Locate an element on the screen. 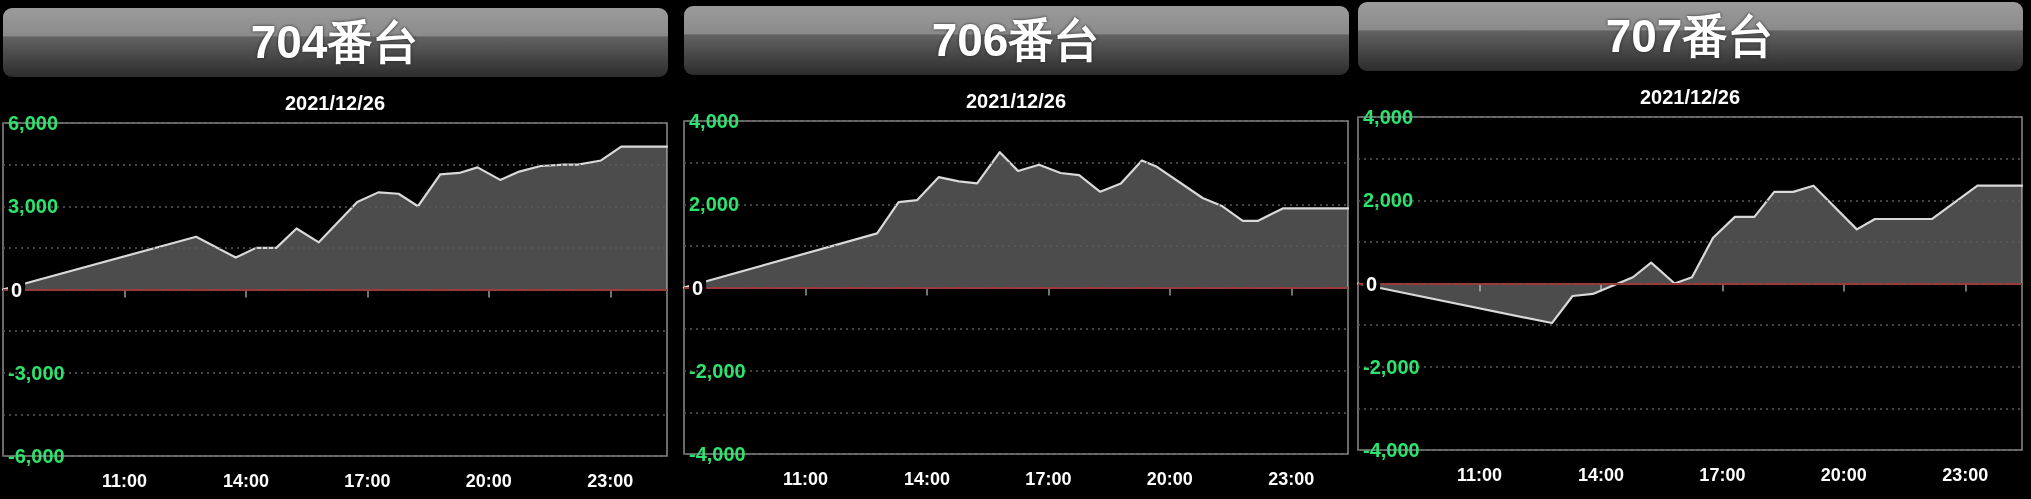 This screenshot has width=2031, height=499. chart-title: 707番台 is located at coordinates (1690, 36).